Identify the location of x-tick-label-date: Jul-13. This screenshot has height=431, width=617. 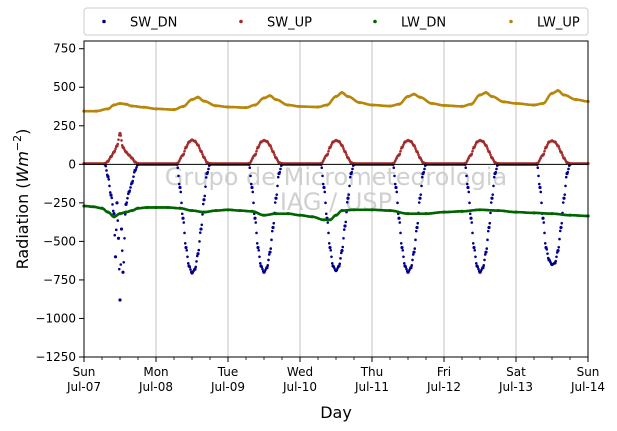
(515, 387).